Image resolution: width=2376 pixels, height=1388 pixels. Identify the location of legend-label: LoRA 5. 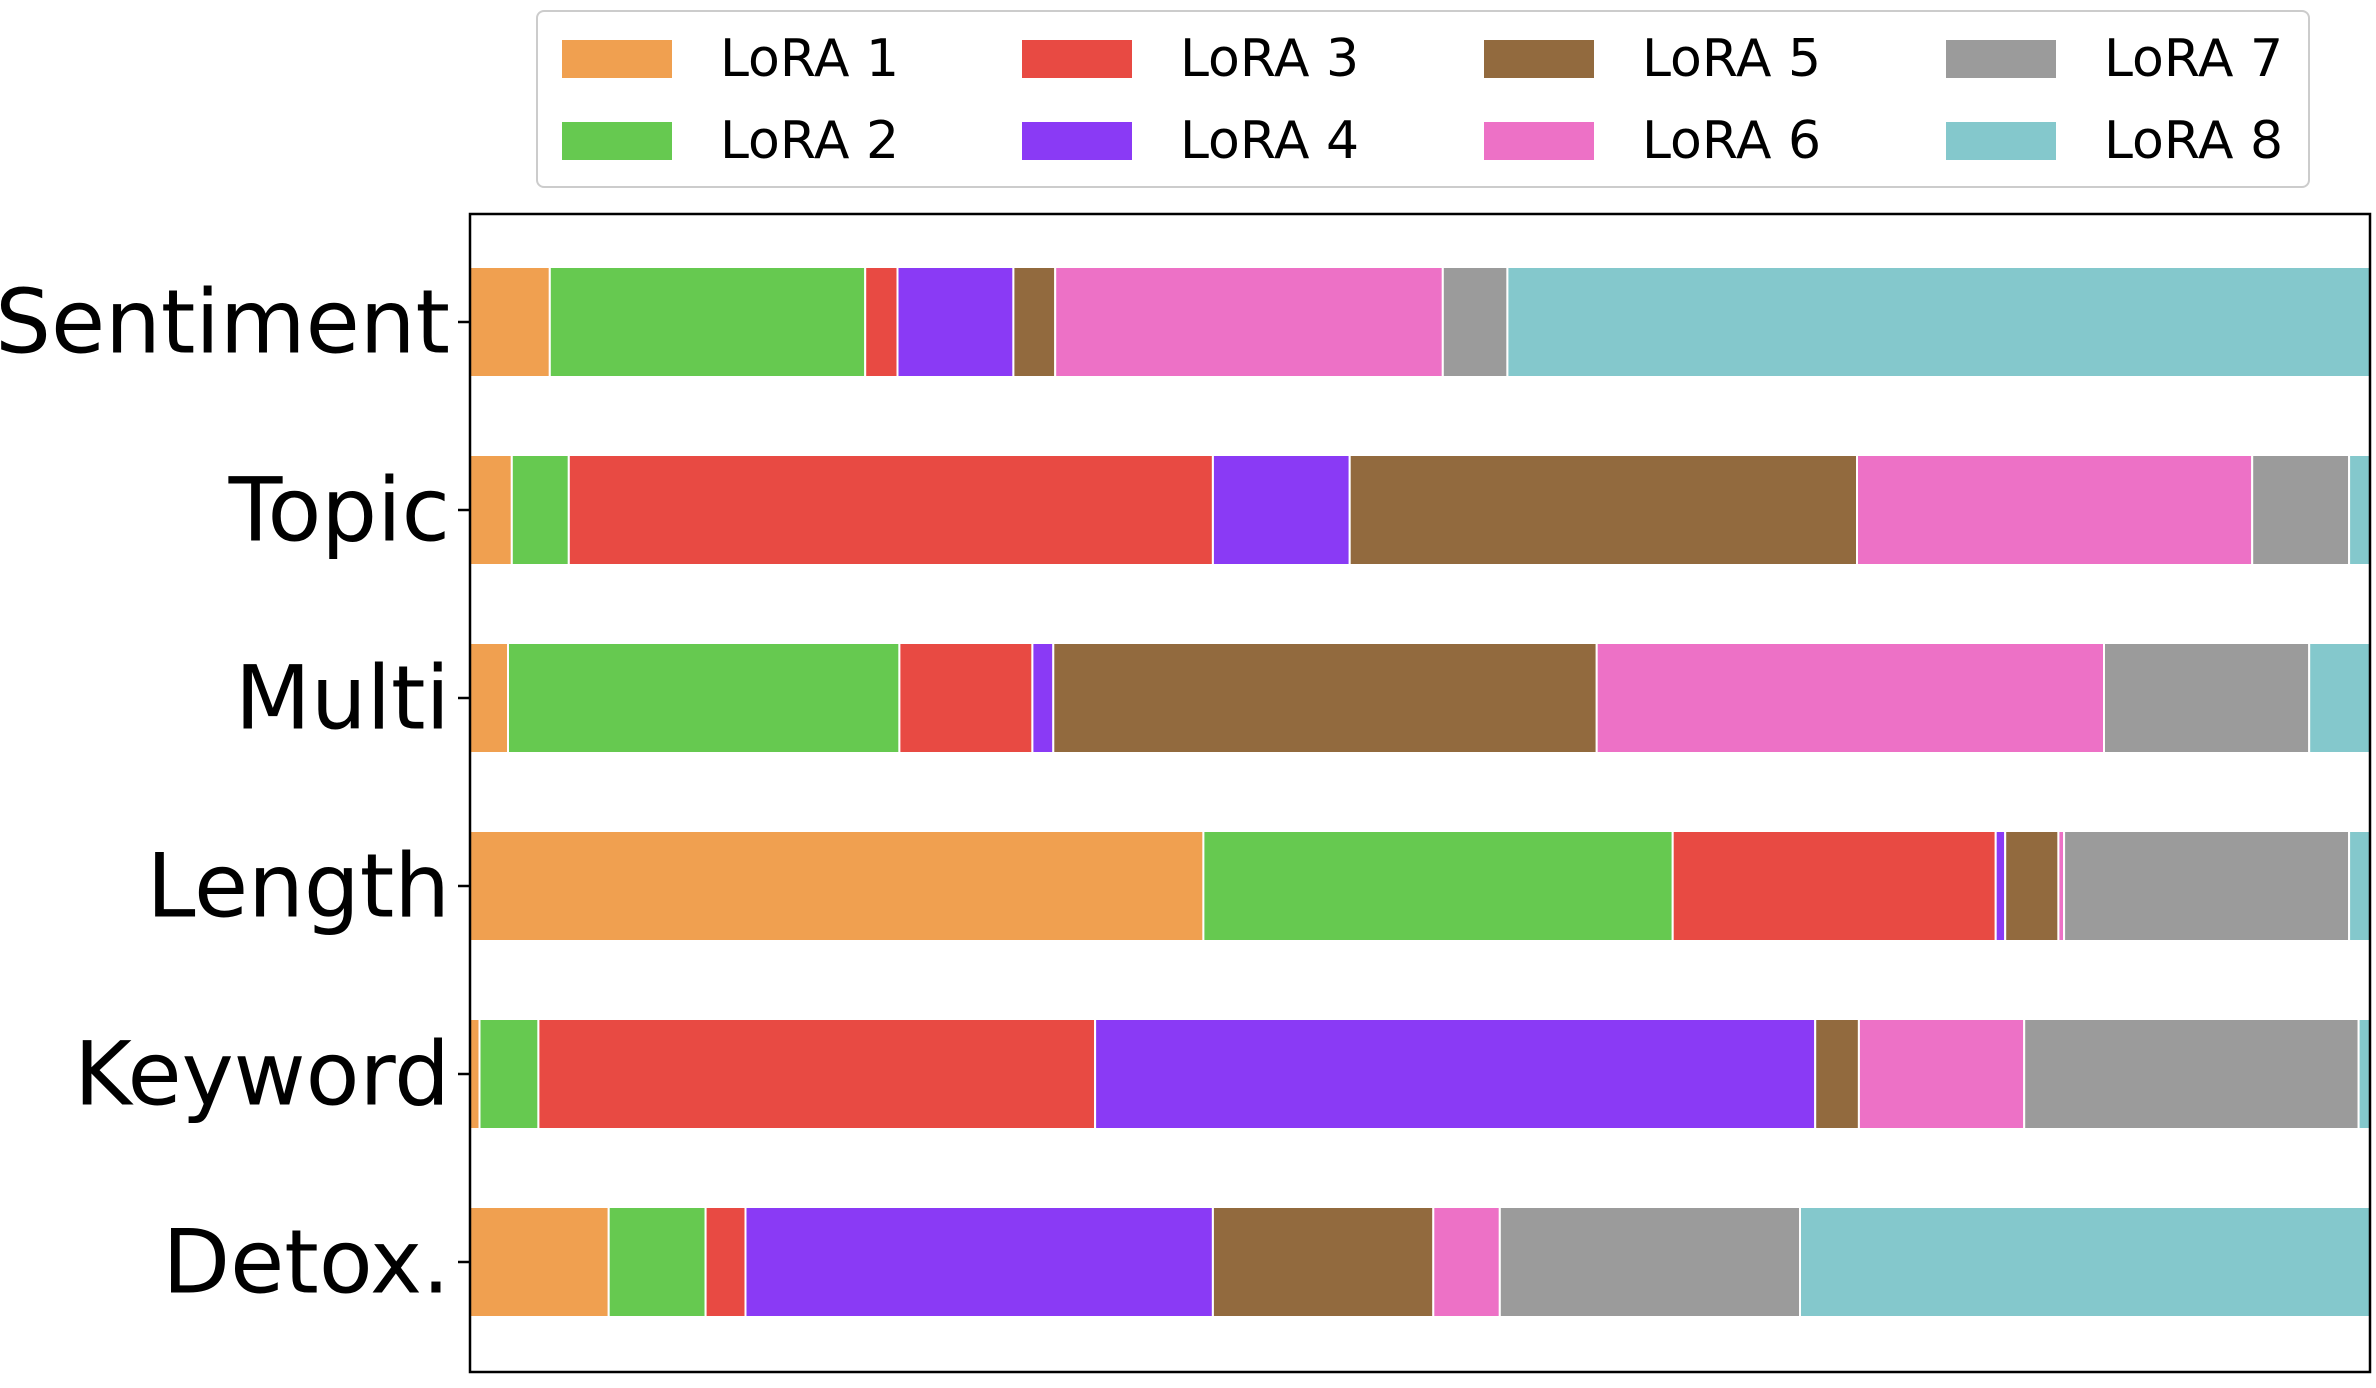
(1732, 59).